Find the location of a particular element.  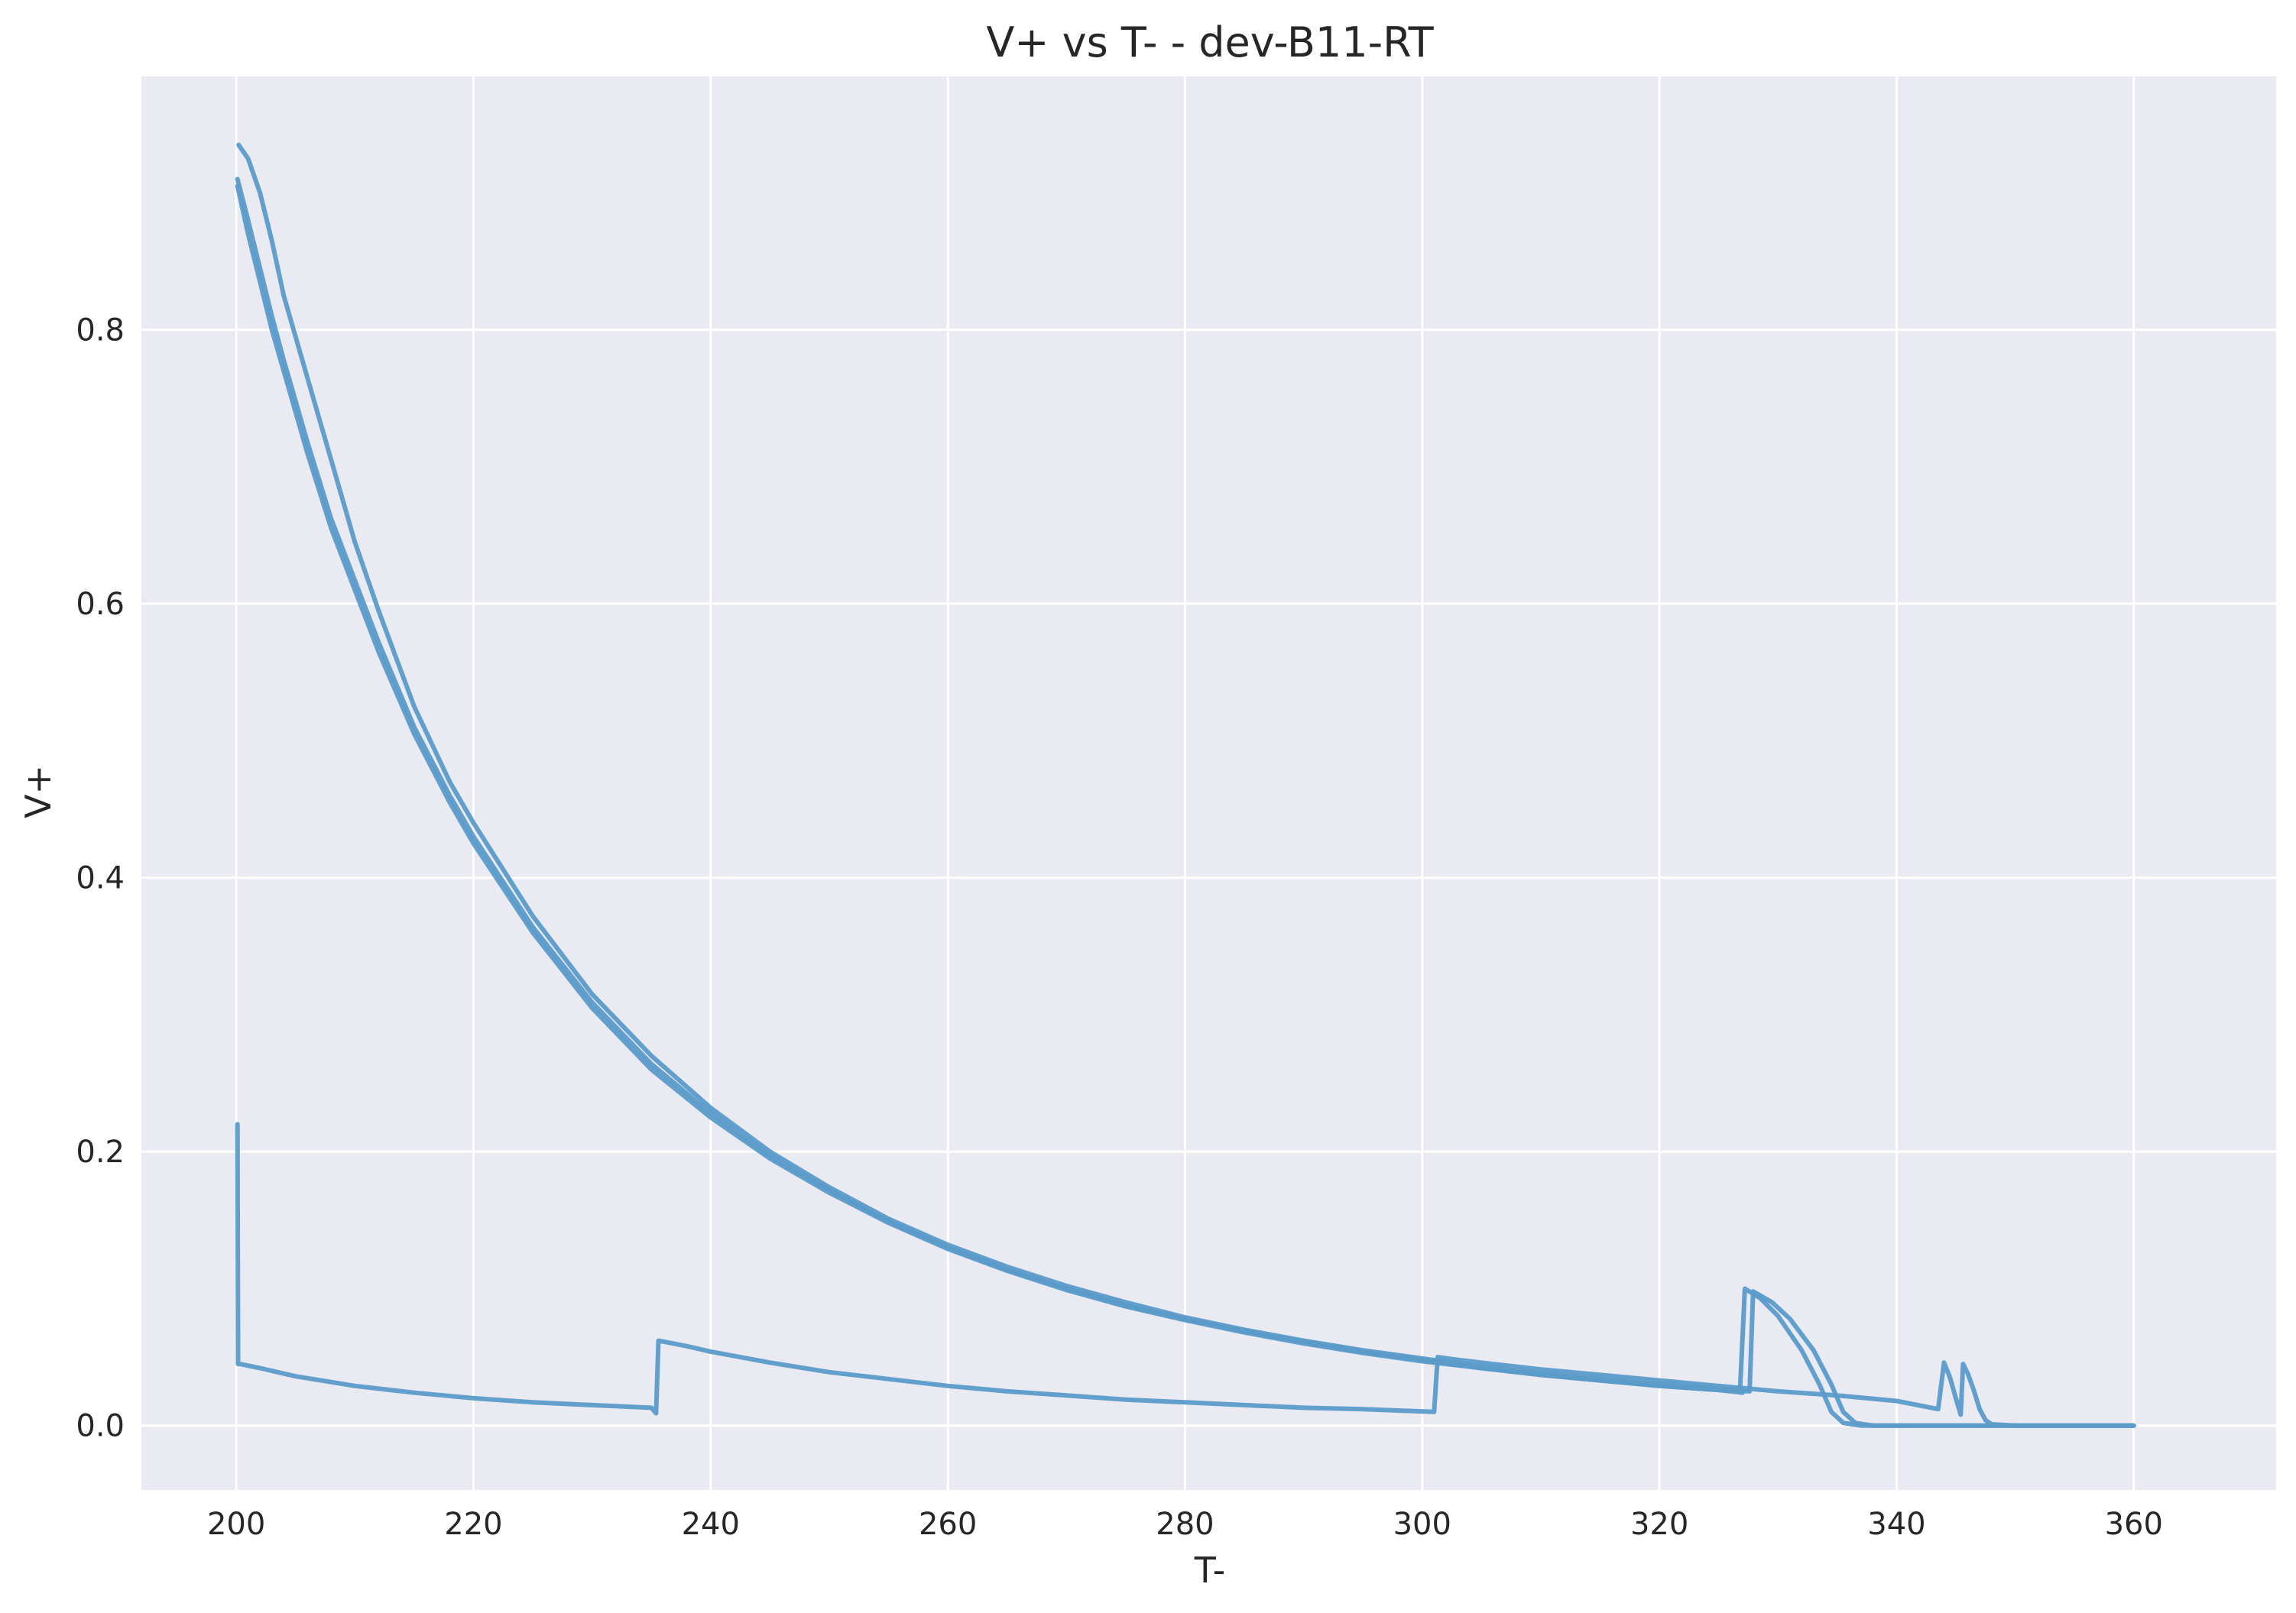

y-tick-label: 0.4 is located at coordinates (100, 878).